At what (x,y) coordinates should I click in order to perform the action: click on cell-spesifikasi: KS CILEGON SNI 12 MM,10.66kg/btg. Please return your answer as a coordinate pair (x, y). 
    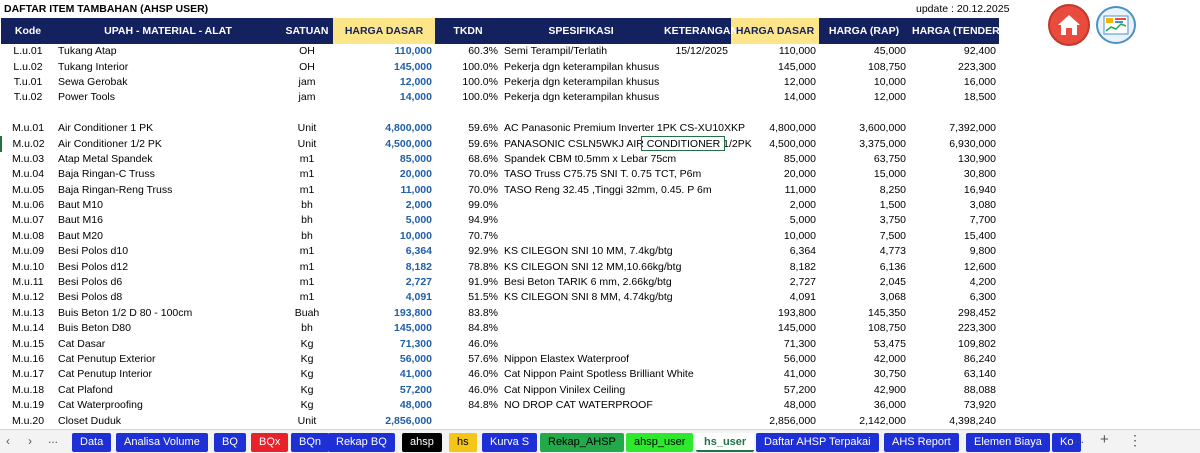
    Looking at the image, I should click on (593, 266).